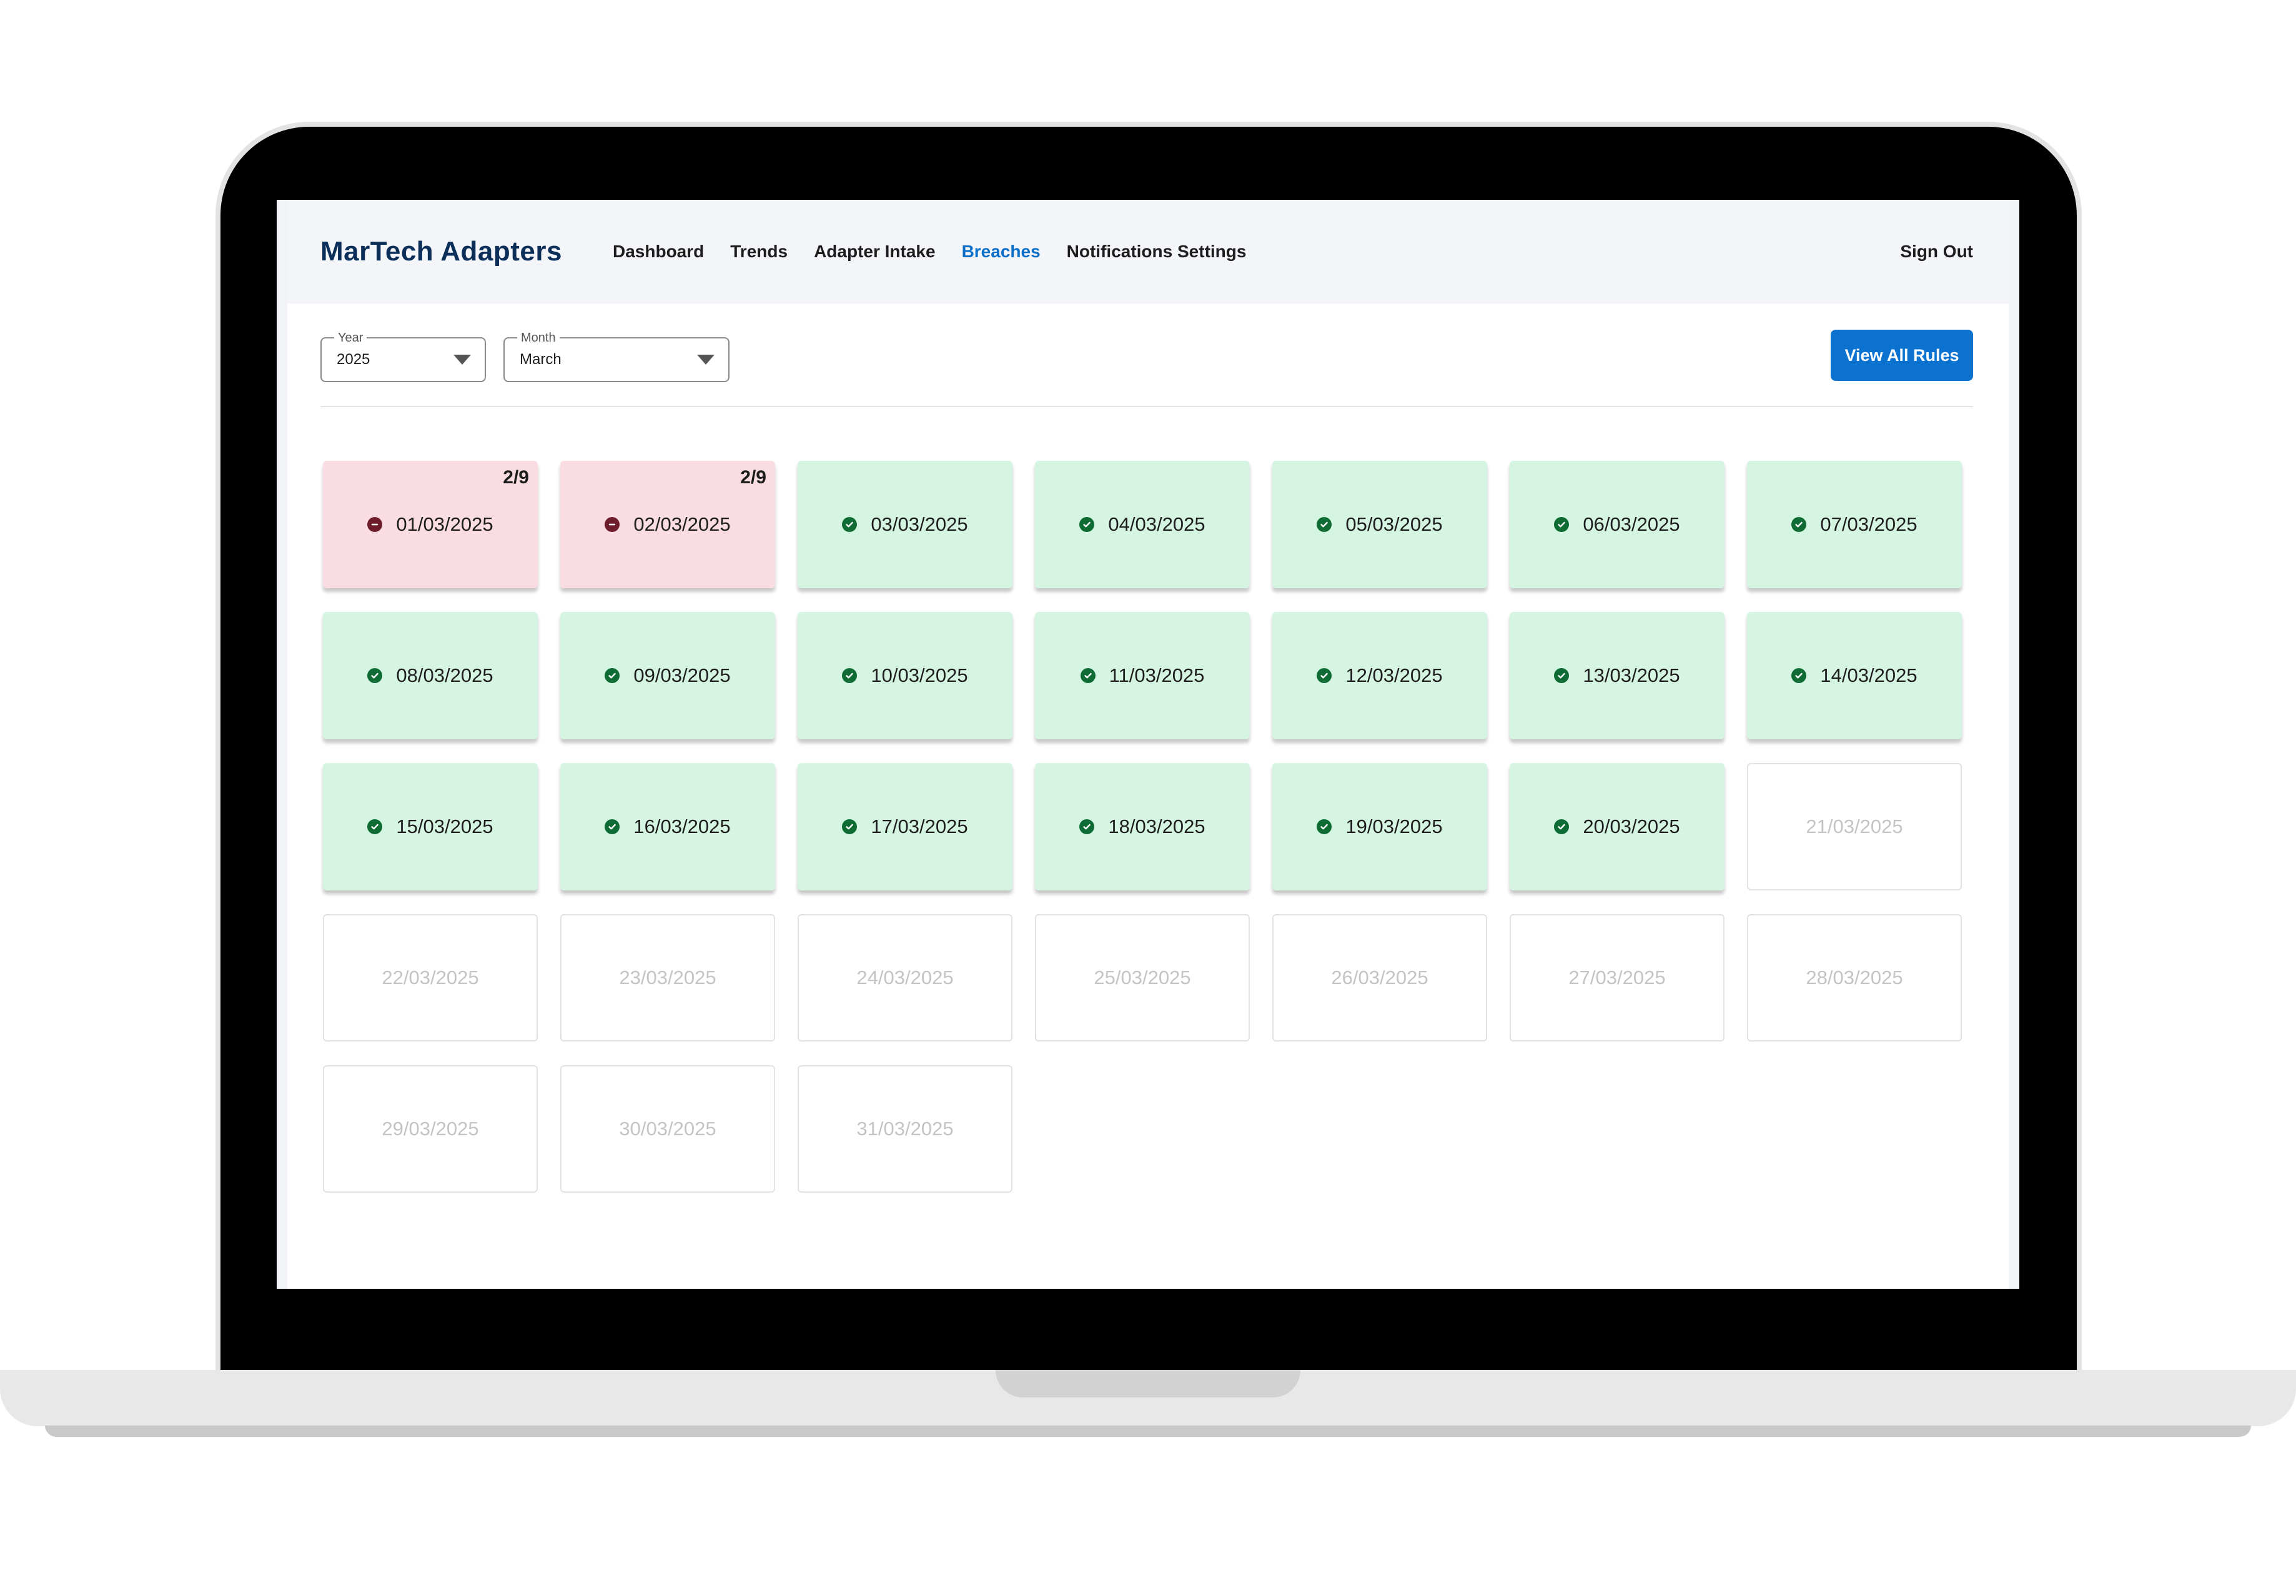 This screenshot has height=1596, width=2296. Describe the element at coordinates (682, 675) in the screenshot. I see `day-date-label: 09/03/2025` at that location.